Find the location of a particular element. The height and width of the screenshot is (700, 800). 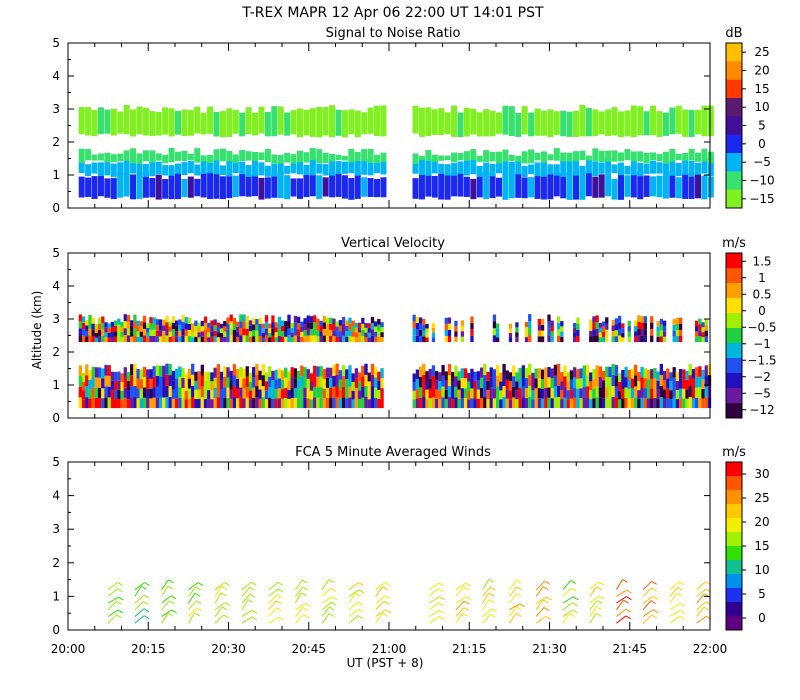

colorbar-label: 0 is located at coordinates (762, 311).